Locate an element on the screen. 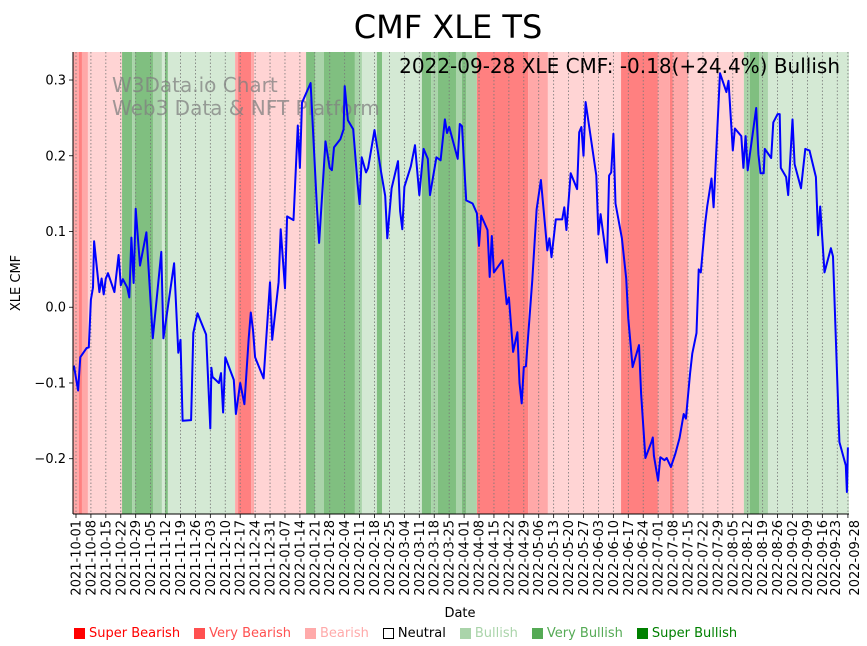 This screenshot has width=867, height=646. x-tick-label: 2021-10-08 is located at coordinates (91, 558).